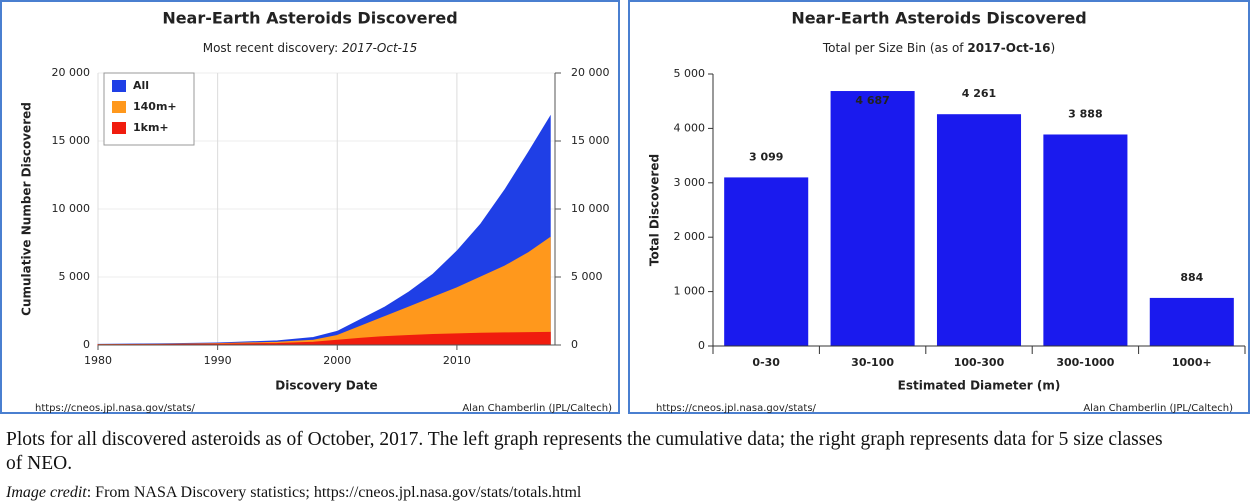 The width and height of the screenshot is (1250, 504). What do you see at coordinates (141, 85) in the screenshot?
I see `legend-label: All` at bounding box center [141, 85].